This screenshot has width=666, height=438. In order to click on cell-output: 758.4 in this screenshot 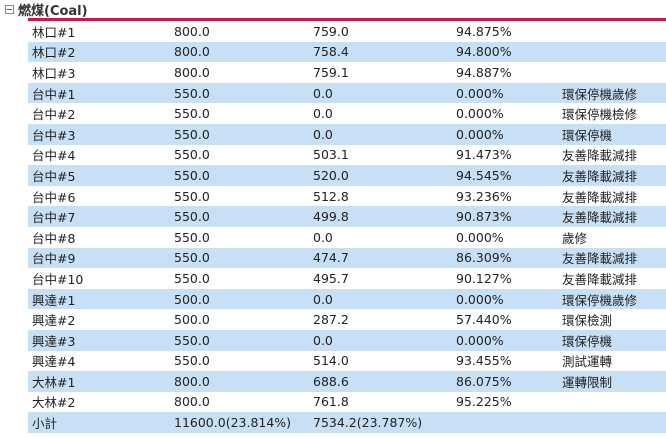, I will do `click(380, 52)`.